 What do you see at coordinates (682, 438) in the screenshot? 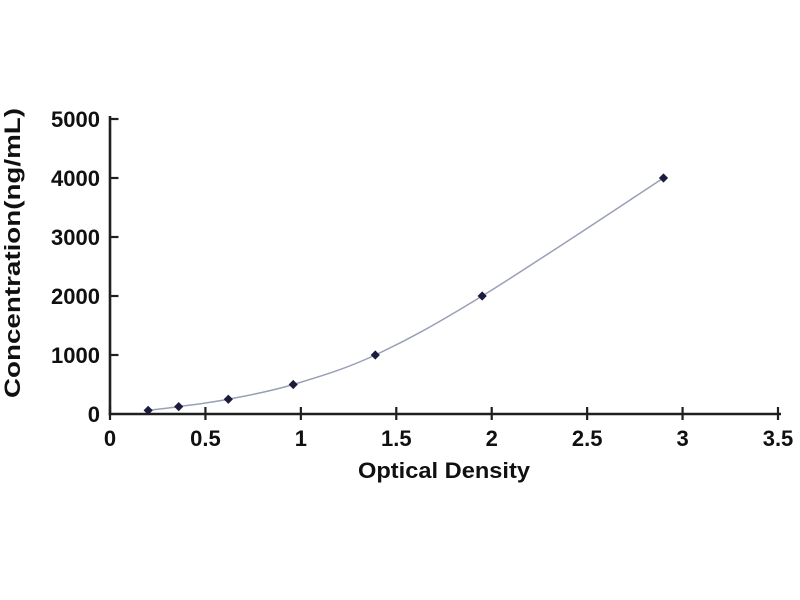
I see `x-tick-label: 3` at bounding box center [682, 438].